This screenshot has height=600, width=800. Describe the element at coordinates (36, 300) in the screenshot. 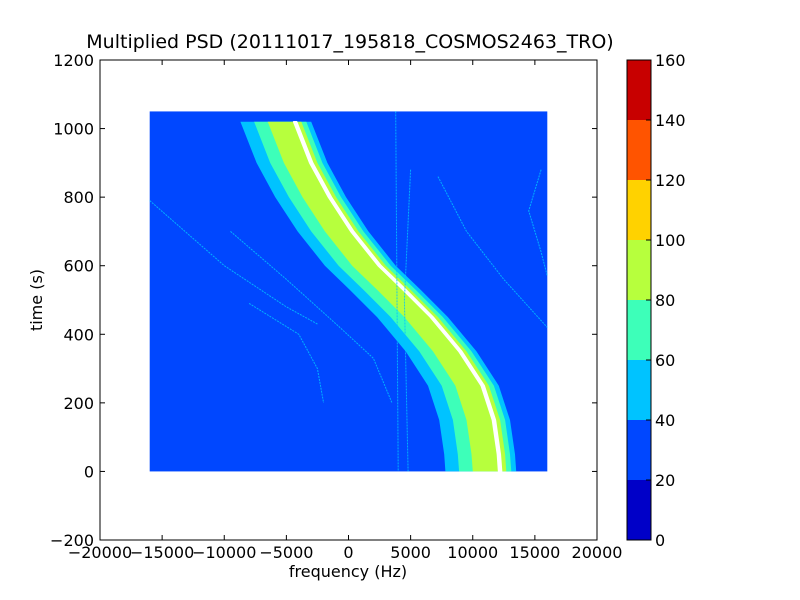

I see `y-axis-label: time (s)` at that location.